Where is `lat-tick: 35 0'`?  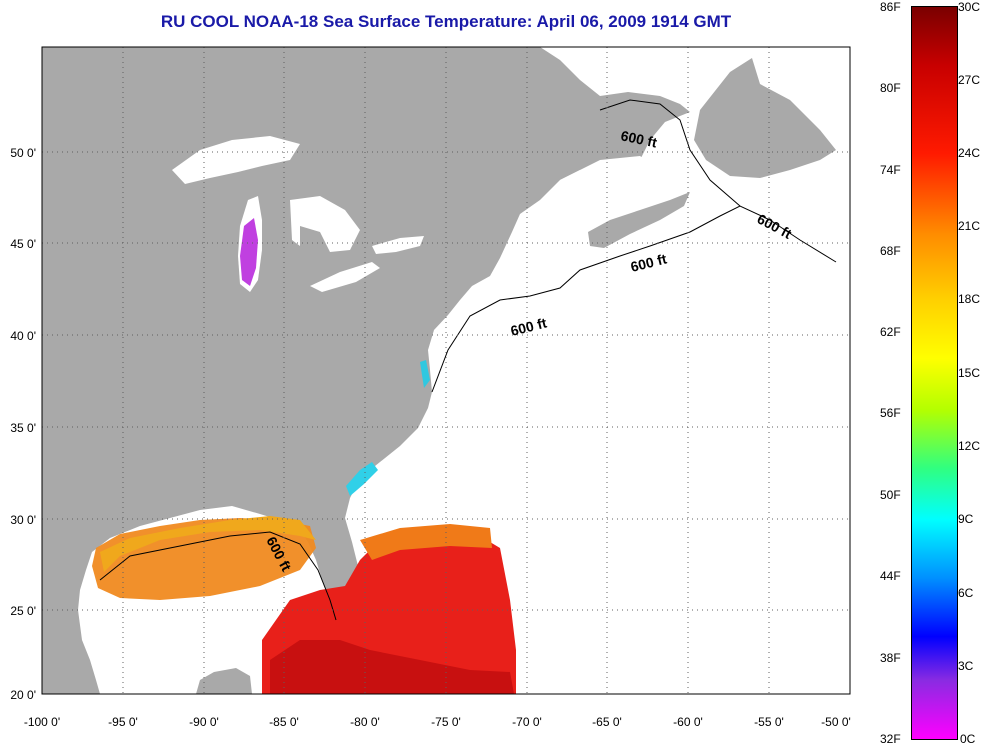
lat-tick: 35 0' is located at coordinates (23, 428).